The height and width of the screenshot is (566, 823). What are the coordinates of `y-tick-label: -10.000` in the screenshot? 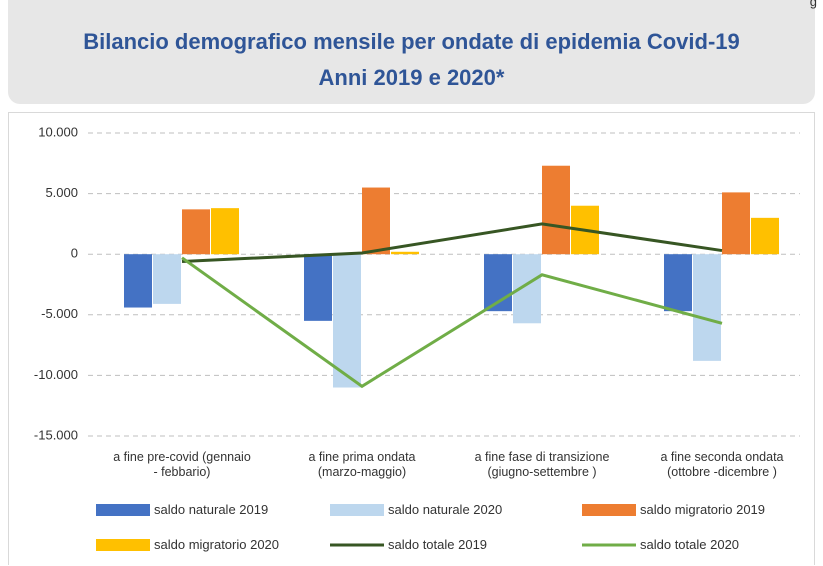 It's located at (56, 374).